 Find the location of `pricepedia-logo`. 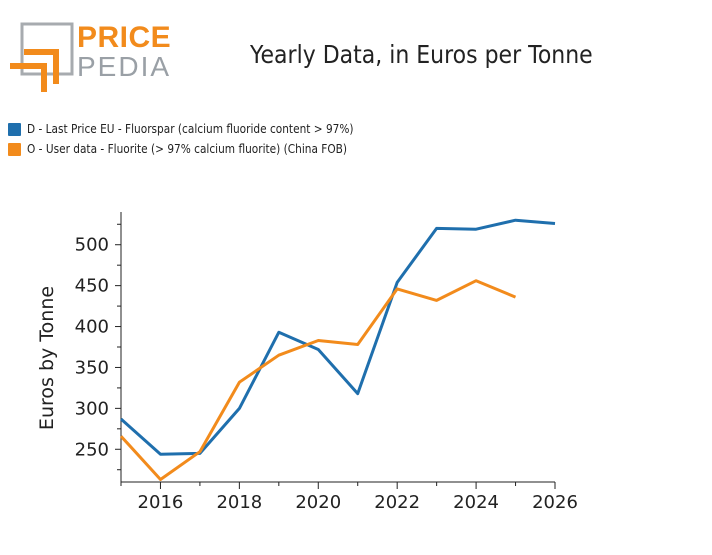

pricepedia-logo is located at coordinates (88, 56).